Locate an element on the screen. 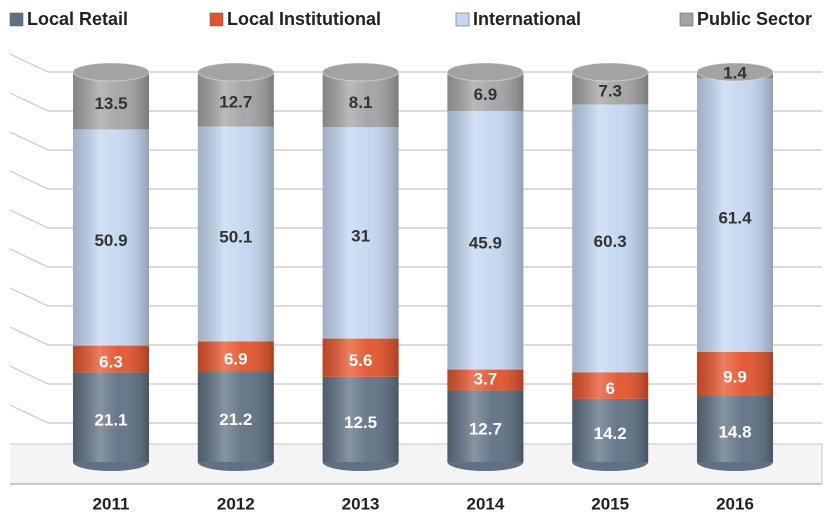 This screenshot has height=518, width=832. data-label: 12.5 is located at coordinates (360, 422).